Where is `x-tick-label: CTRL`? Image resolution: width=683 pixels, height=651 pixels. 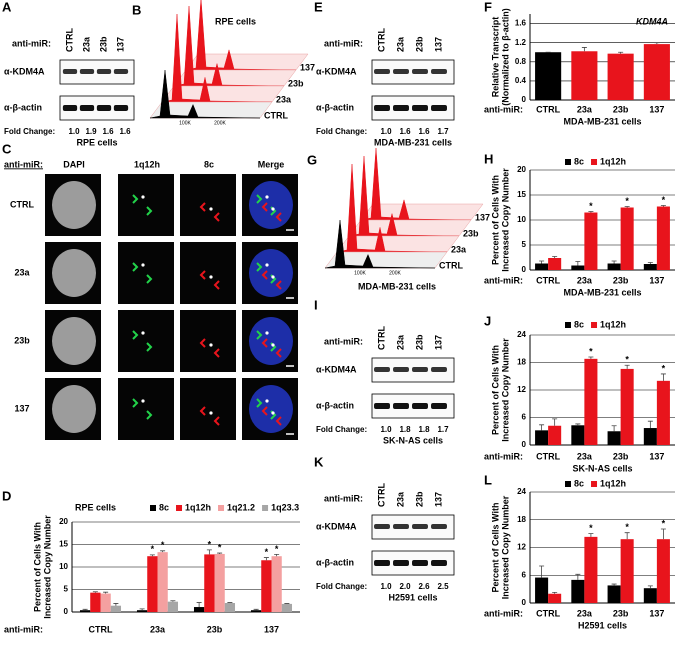
x-tick-label: CTRL is located at coordinates (548, 456).